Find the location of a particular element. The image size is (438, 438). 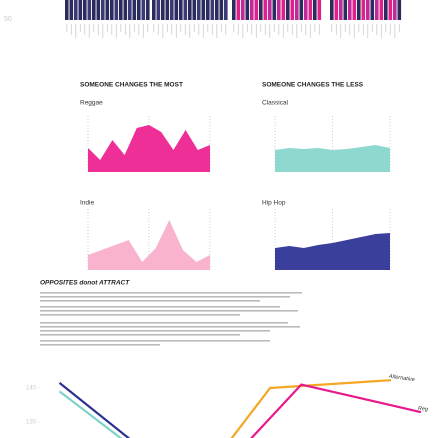

series-label: Reg is located at coordinates (424, 409).